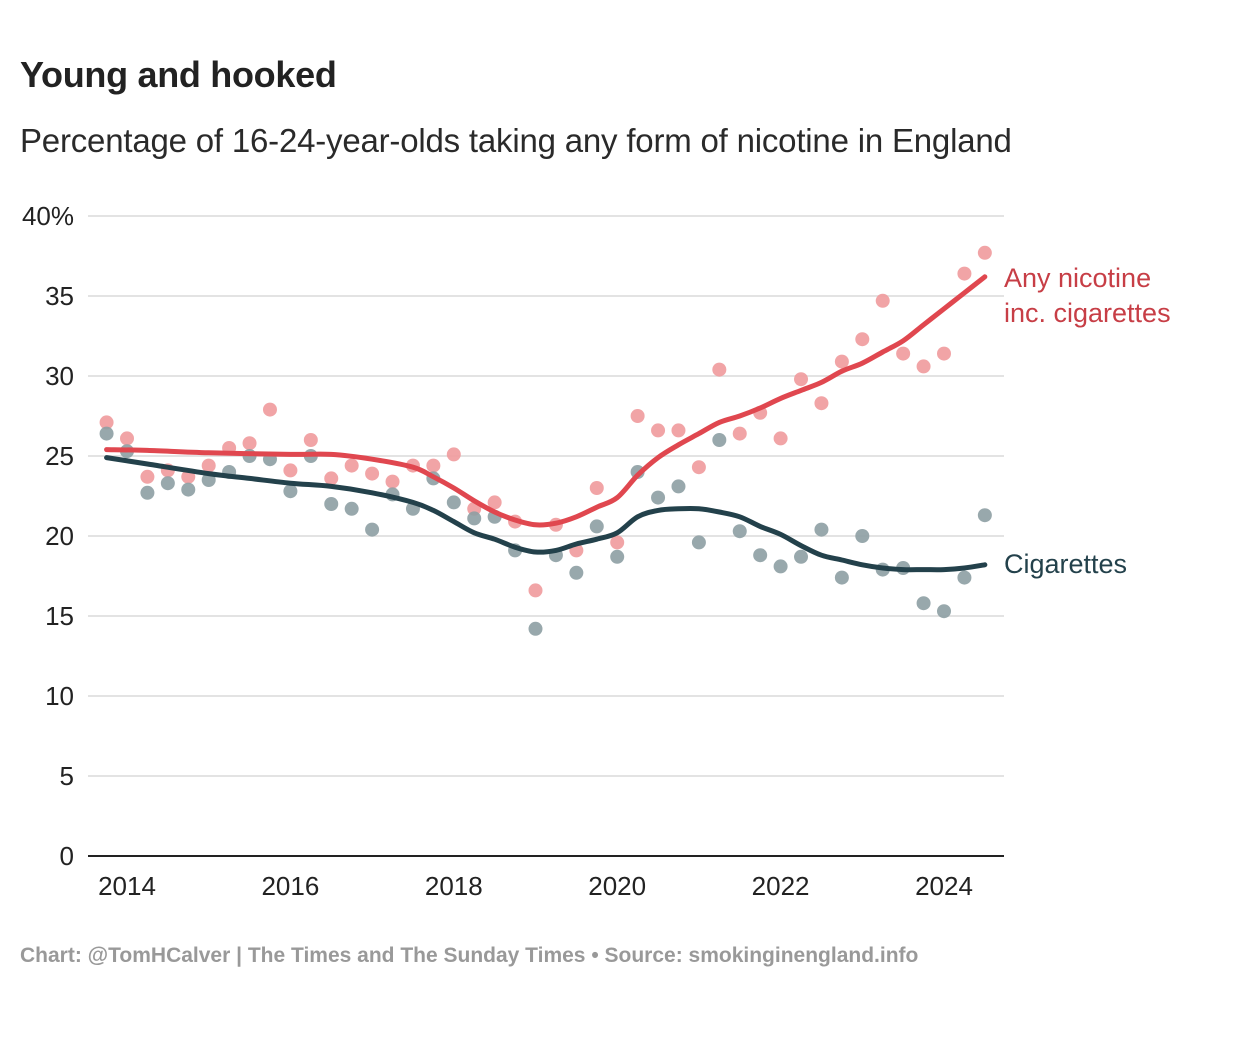  I want to click on y-axis-tick-labels: 0 5 10 15 20 25 30 35 40%, so click(48, 536).